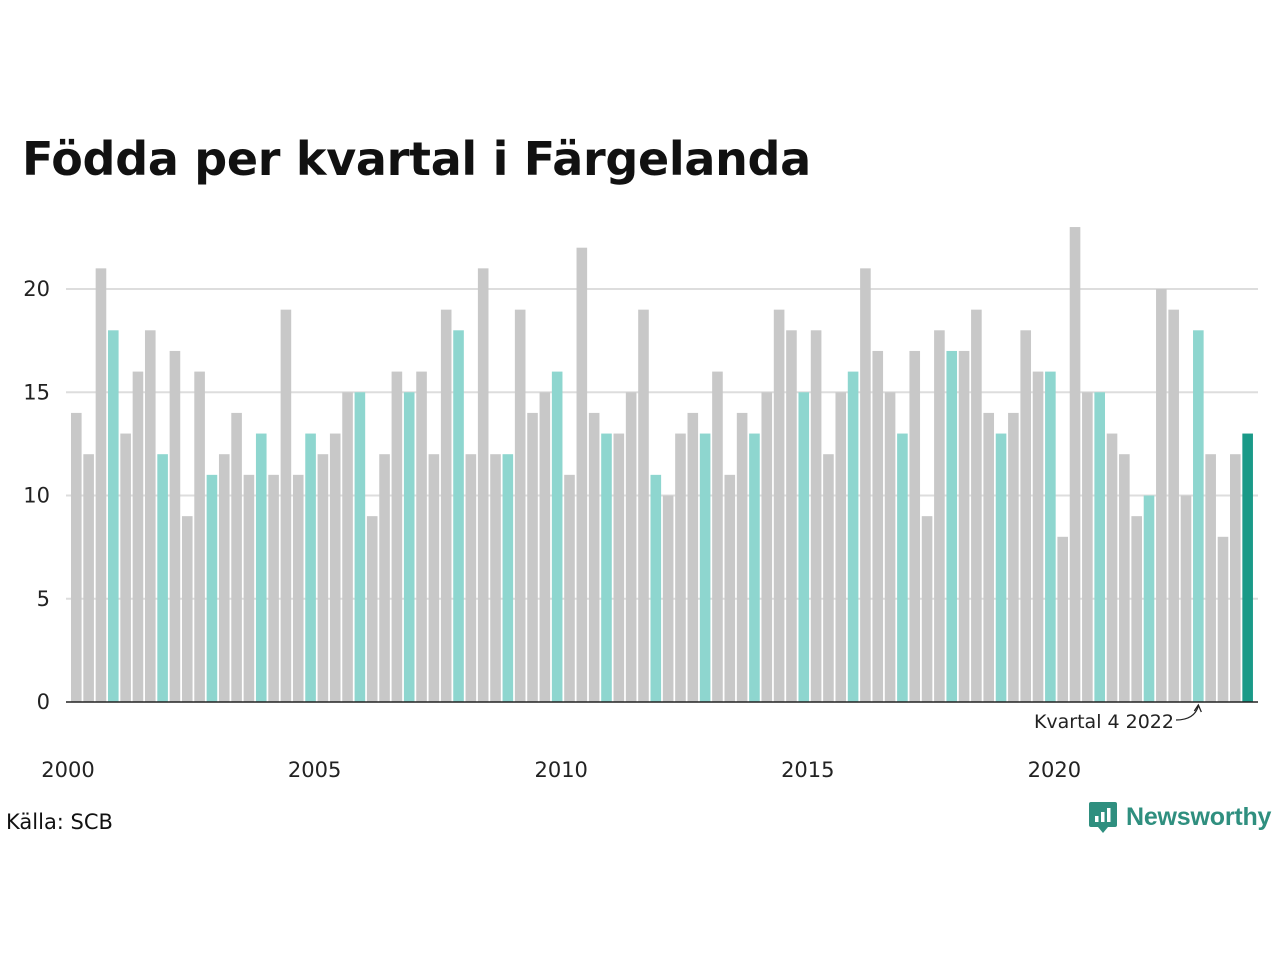 The width and height of the screenshot is (1280, 960). I want to click on brand-logo: Newsworthy, so click(1179, 817).